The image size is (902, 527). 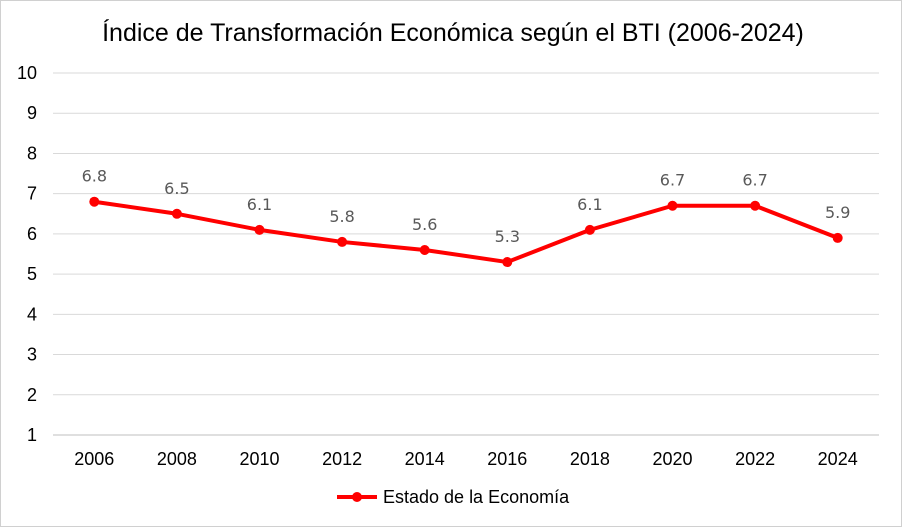 What do you see at coordinates (672, 459) in the screenshot?
I see `x-tick-label: 2020` at bounding box center [672, 459].